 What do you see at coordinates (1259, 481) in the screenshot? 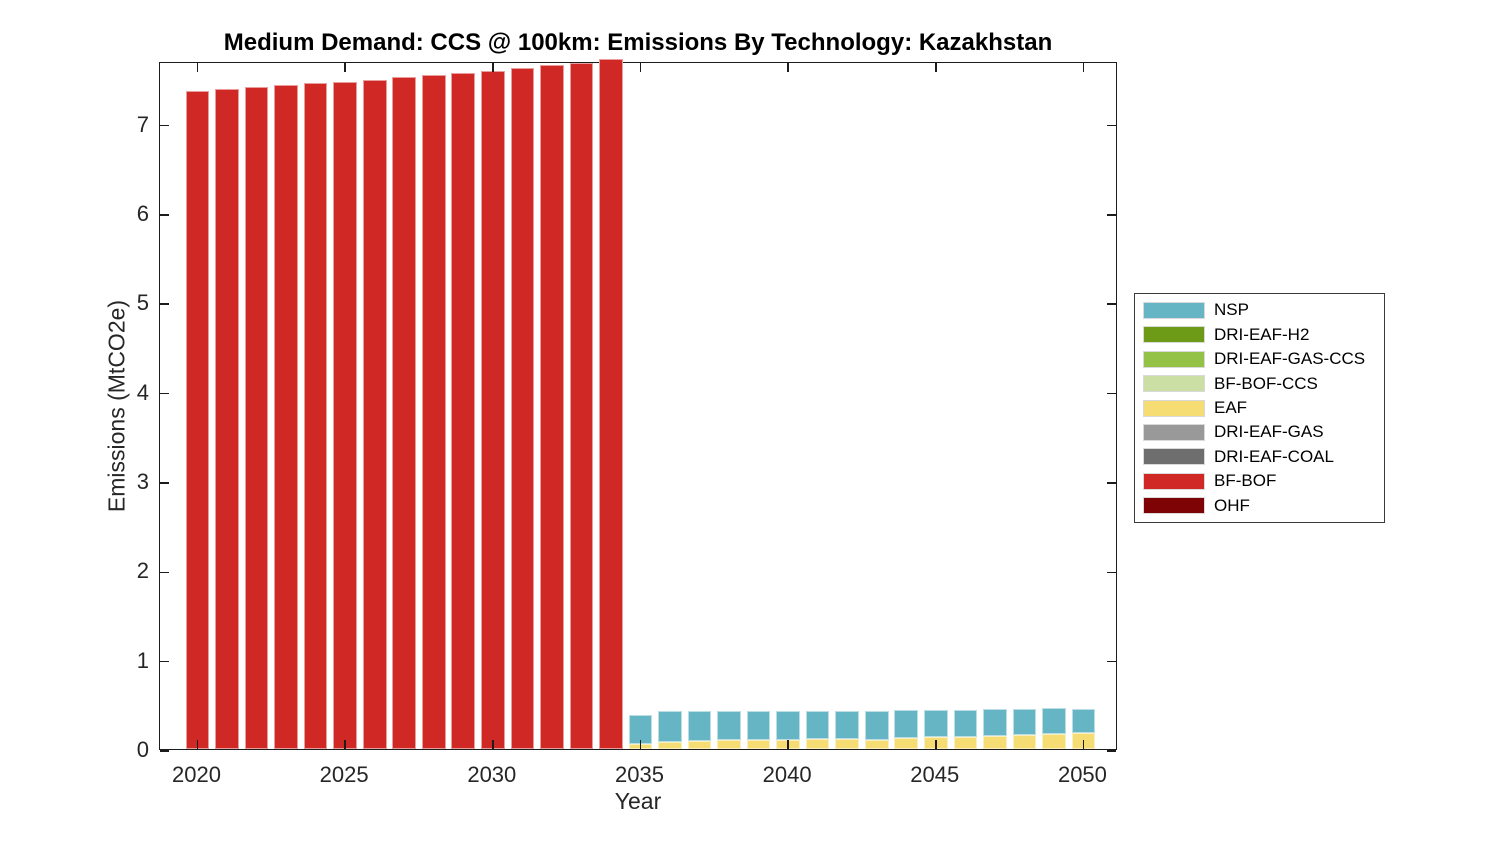
I see `legend-item-BF-BOF: BF-BOF` at bounding box center [1259, 481].